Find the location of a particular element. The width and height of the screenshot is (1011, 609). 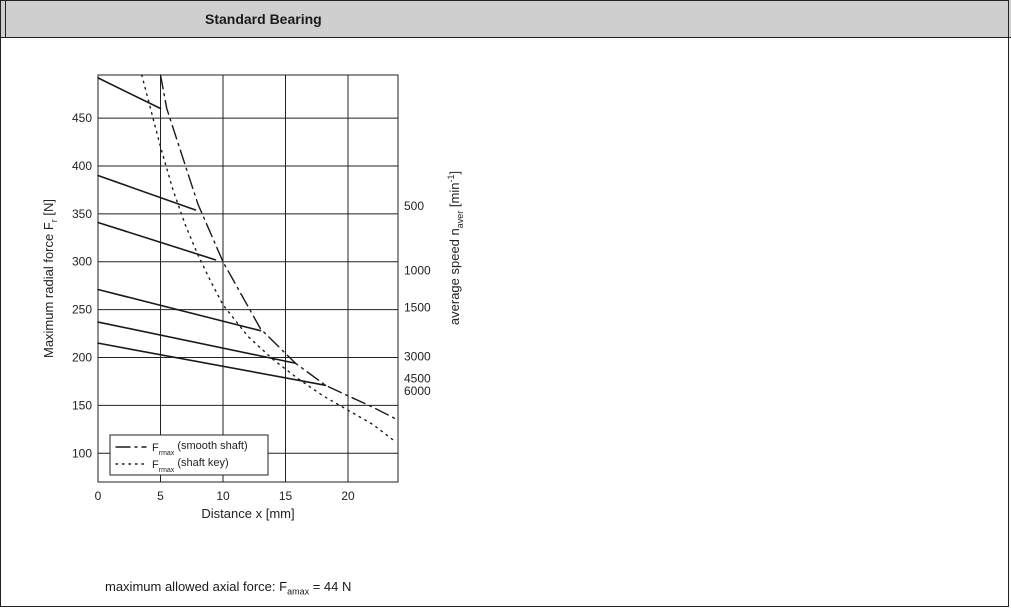

y2-axis-label-end: ] is located at coordinates (454, 173).